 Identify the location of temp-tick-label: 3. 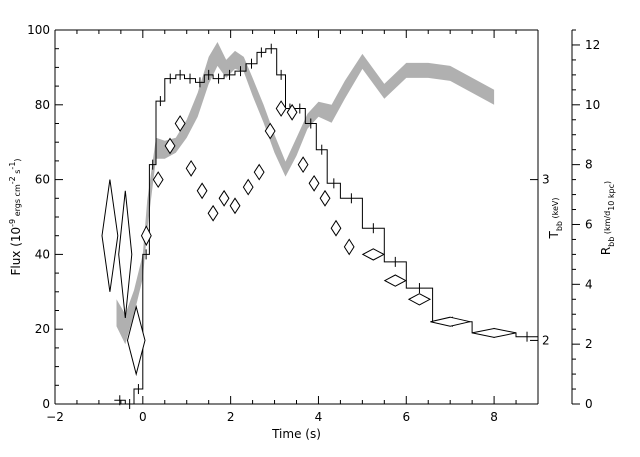
(546, 180).